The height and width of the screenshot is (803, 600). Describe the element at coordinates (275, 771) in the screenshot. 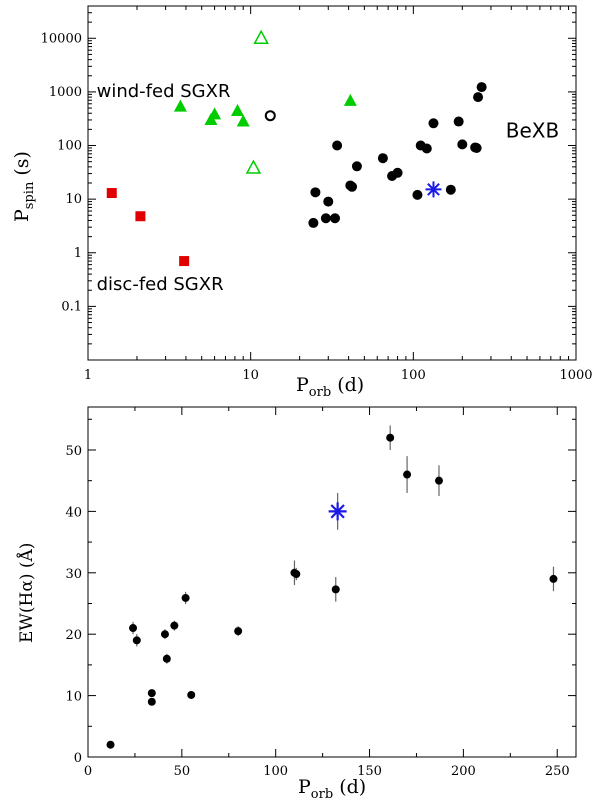

I see `x-tick-label-bottom: 100` at that location.